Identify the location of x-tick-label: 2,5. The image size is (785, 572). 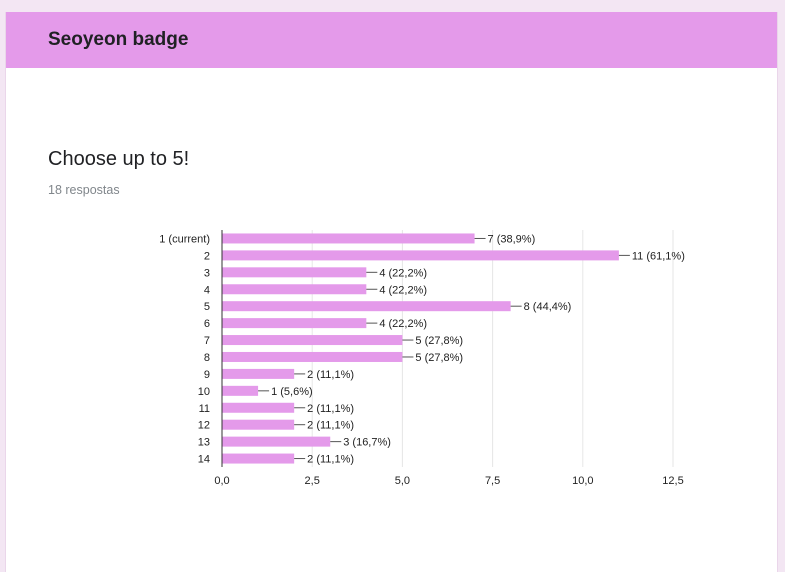
(312, 481).